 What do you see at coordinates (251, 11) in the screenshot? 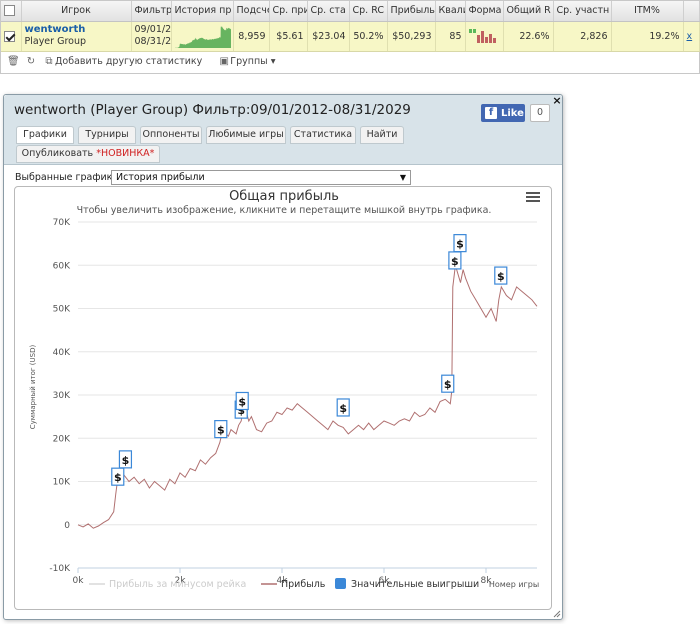
I see `header-count: Подсче` at bounding box center [251, 11].